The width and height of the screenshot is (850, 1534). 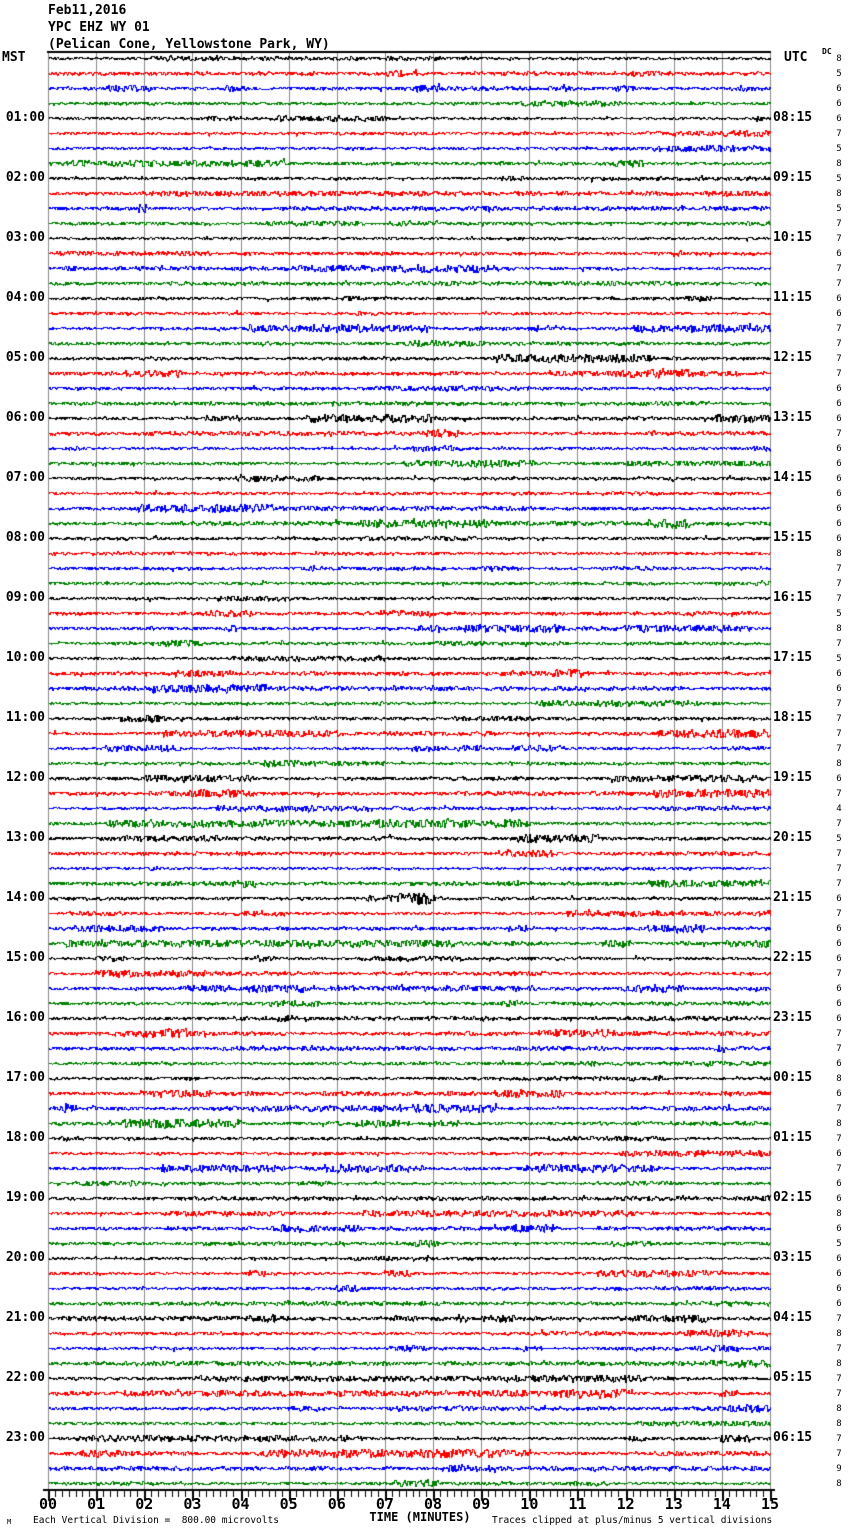 I want to click on x-axis-tick-label: 00, so click(x=48, y=1504).